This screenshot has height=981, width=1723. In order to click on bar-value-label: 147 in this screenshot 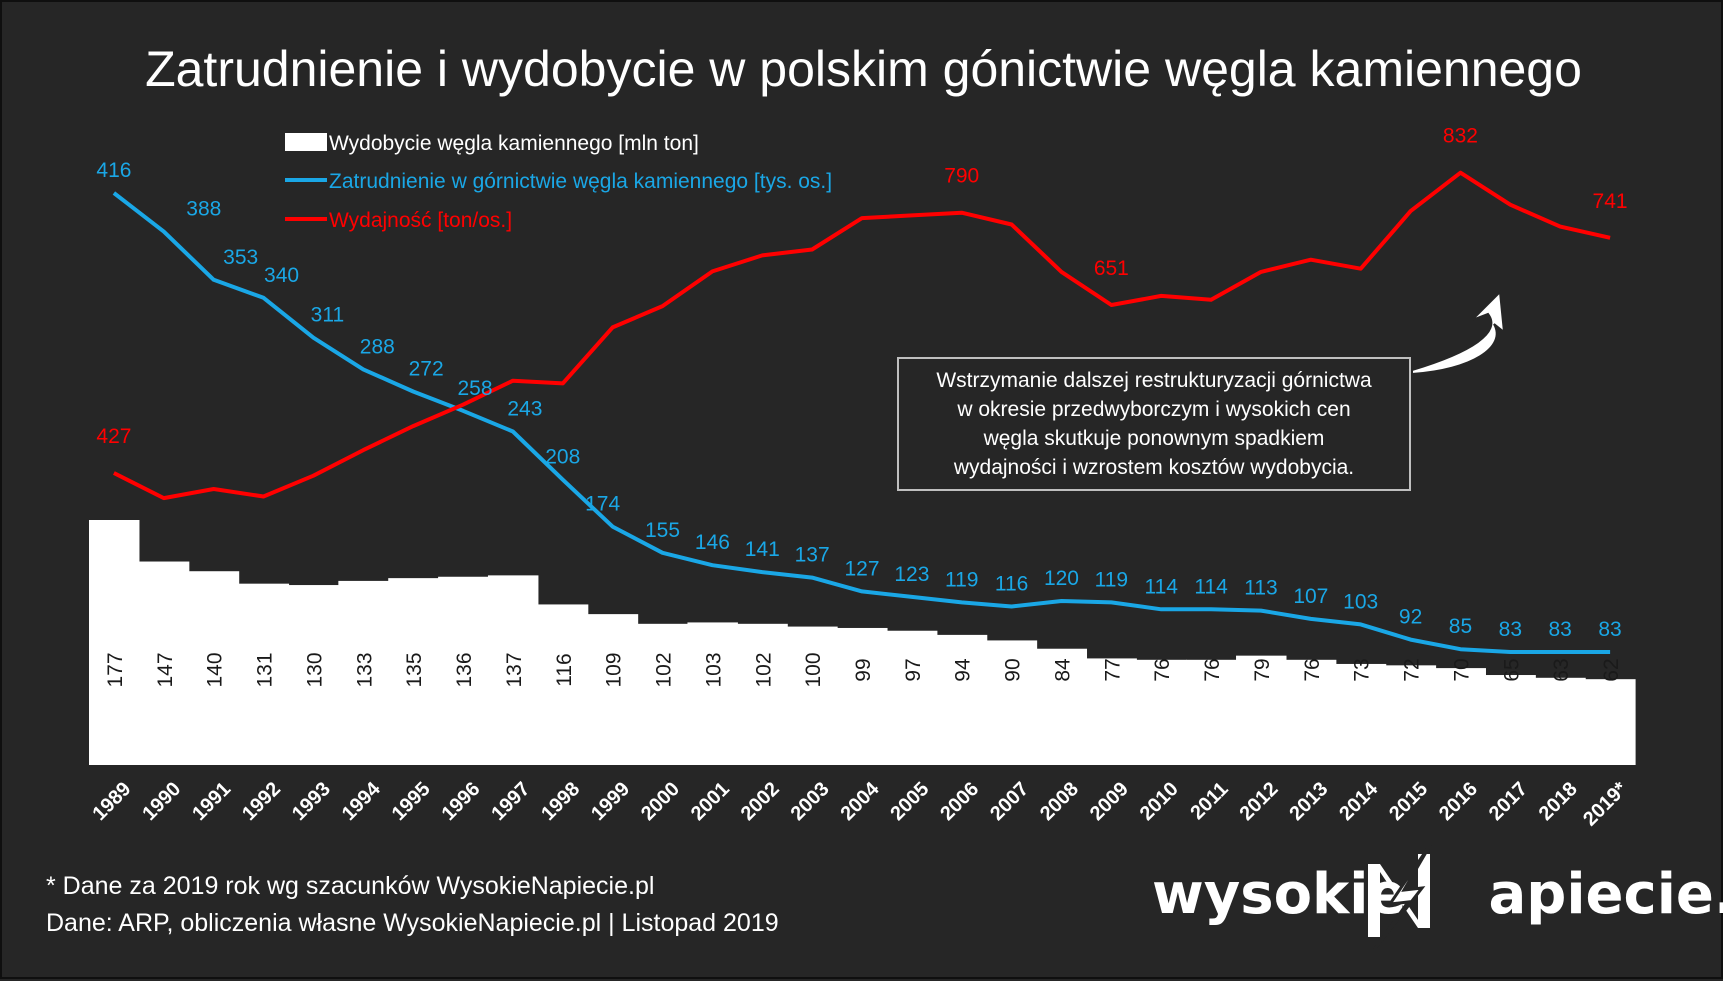, I will do `click(165, 669)`.